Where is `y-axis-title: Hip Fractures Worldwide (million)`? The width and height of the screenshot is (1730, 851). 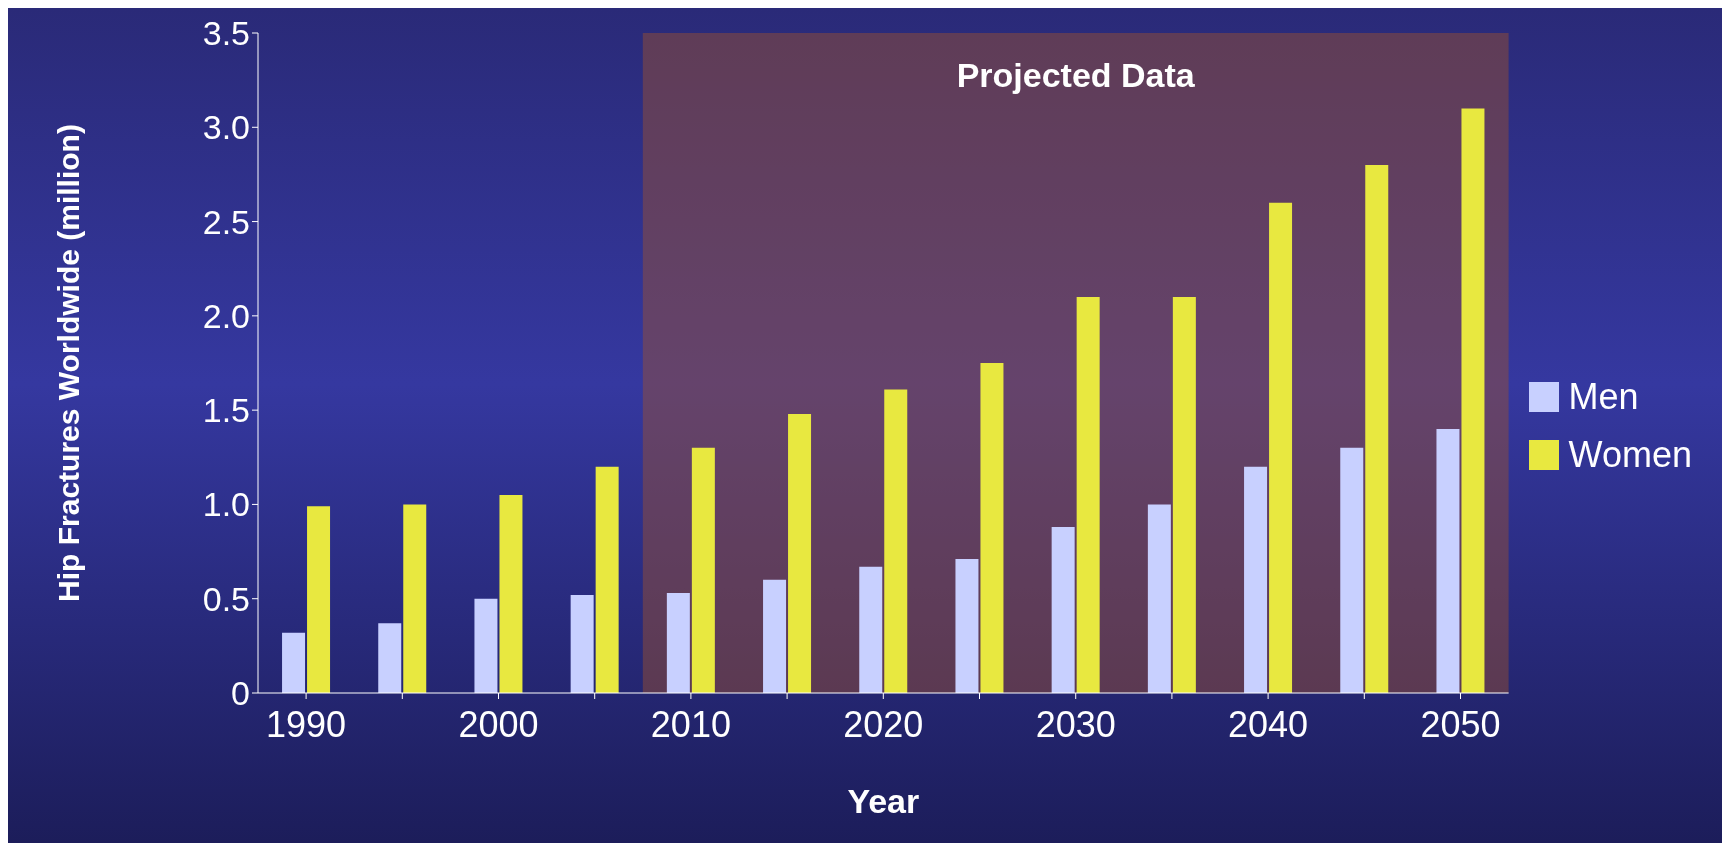 y-axis-title: Hip Fractures Worldwide (million) is located at coordinates (68, 363).